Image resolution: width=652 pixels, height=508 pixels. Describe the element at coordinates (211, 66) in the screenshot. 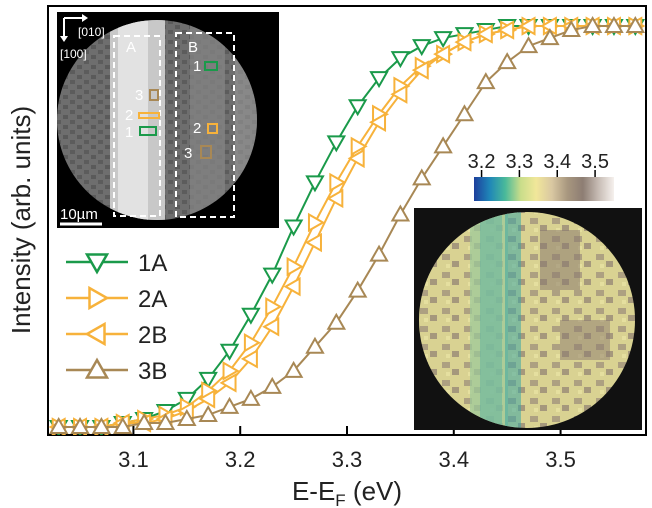

I see `marker-b1` at that location.